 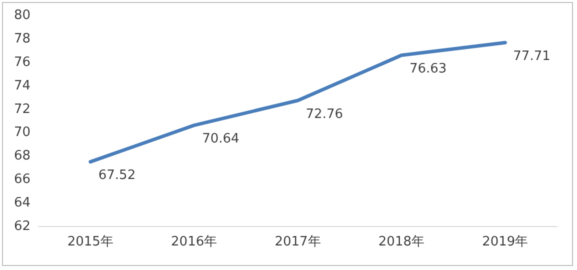 I want to click on data-label: 70.64, so click(x=221, y=139).